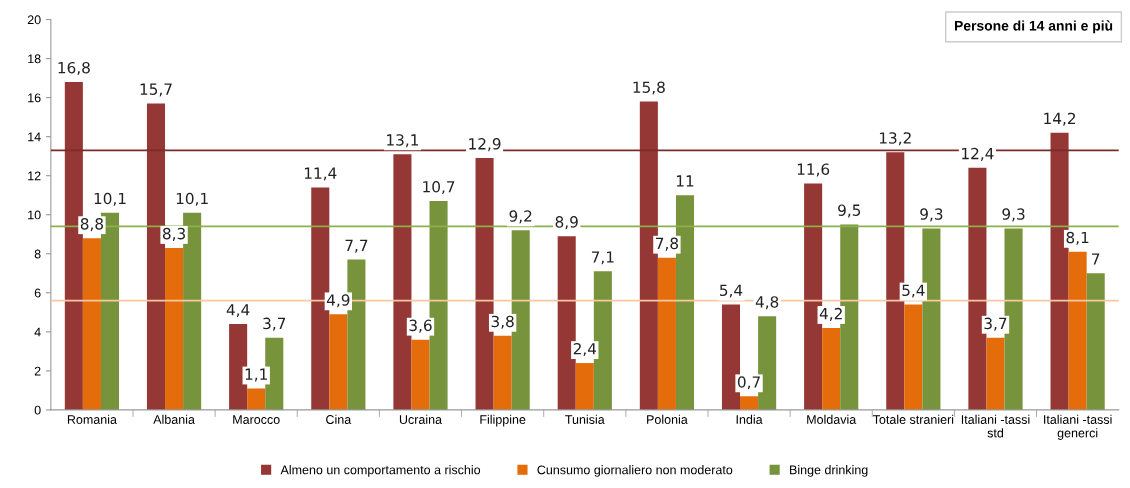 Image resolution: width=1130 pixels, height=488 pixels. Describe the element at coordinates (602, 258) in the screenshot. I see `data-label: 7,1` at that location.